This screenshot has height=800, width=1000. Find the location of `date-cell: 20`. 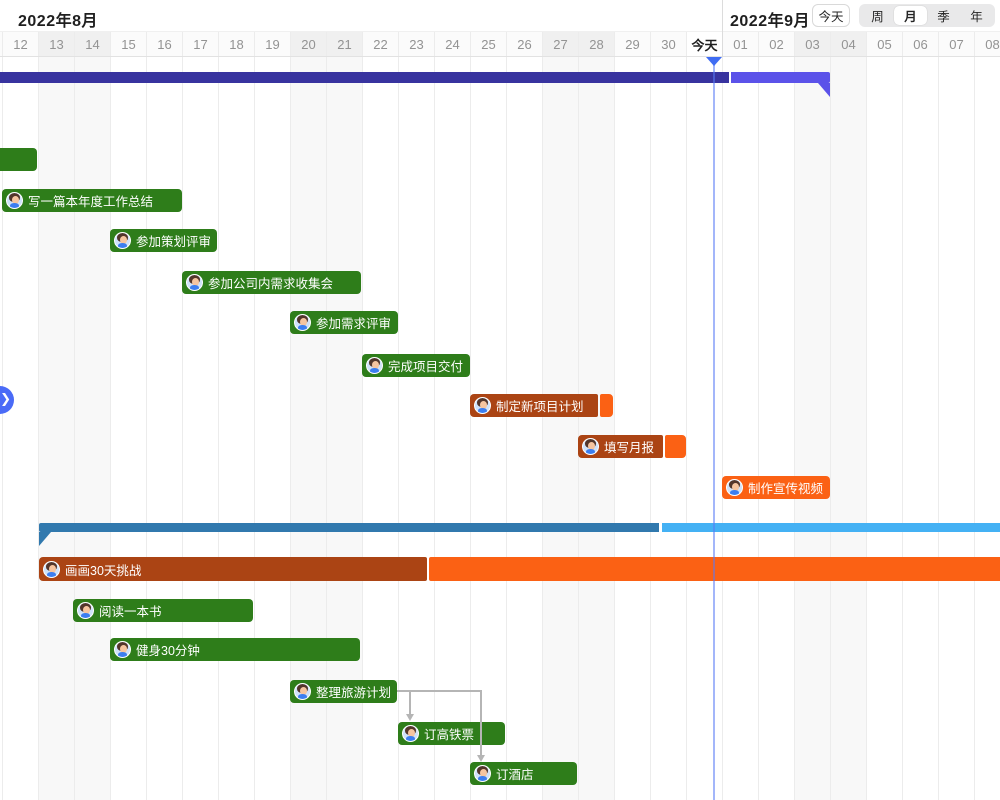

date-cell: 20 is located at coordinates (308, 44).